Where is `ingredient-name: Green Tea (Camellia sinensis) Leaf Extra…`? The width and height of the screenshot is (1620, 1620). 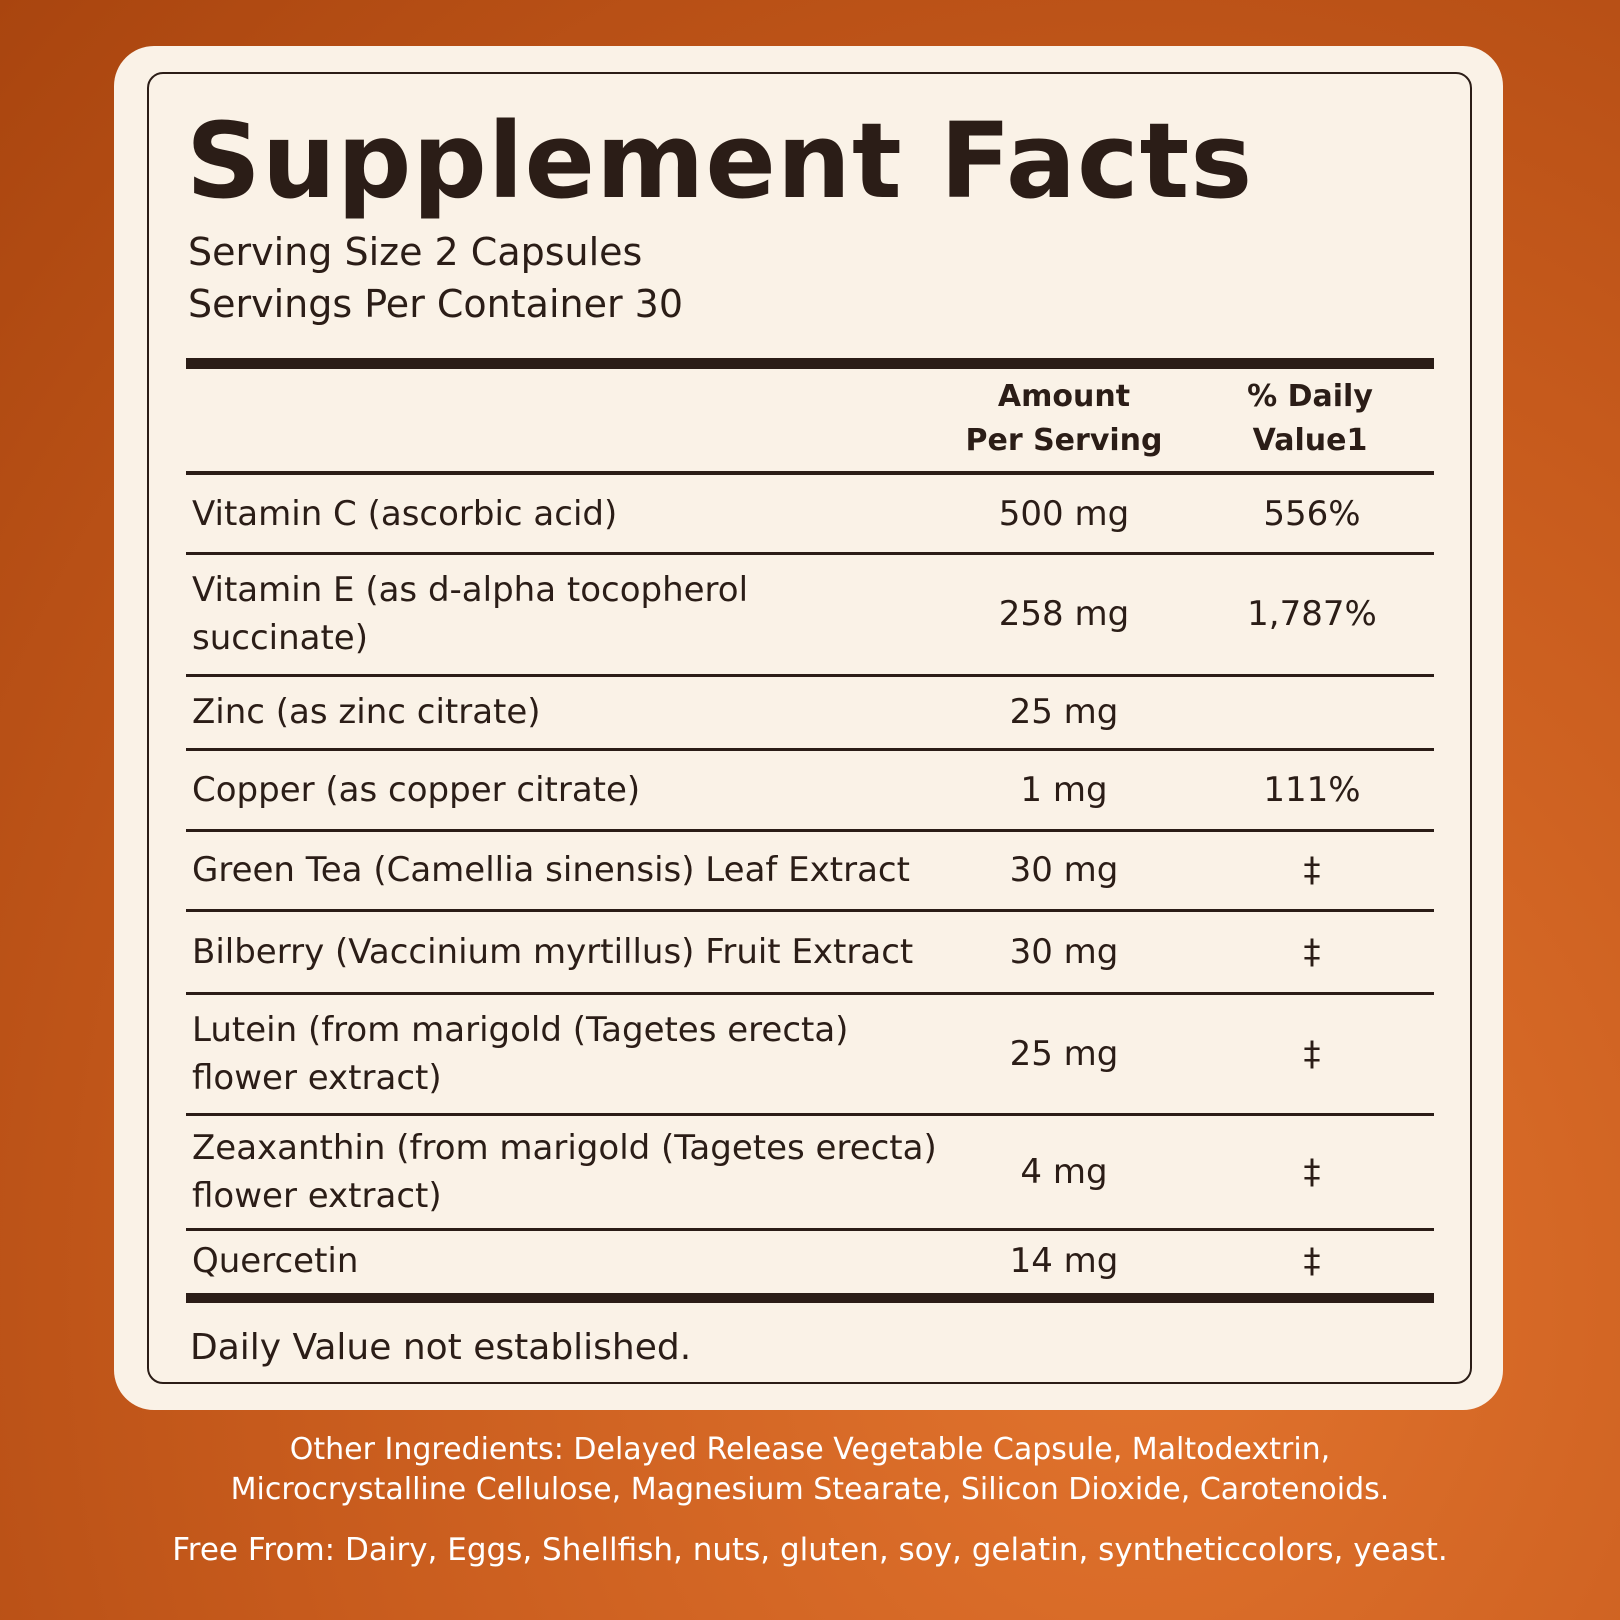 ingredient-name: Green Tea (Camellia sinensis) Leaf Extra… is located at coordinates (551, 870).